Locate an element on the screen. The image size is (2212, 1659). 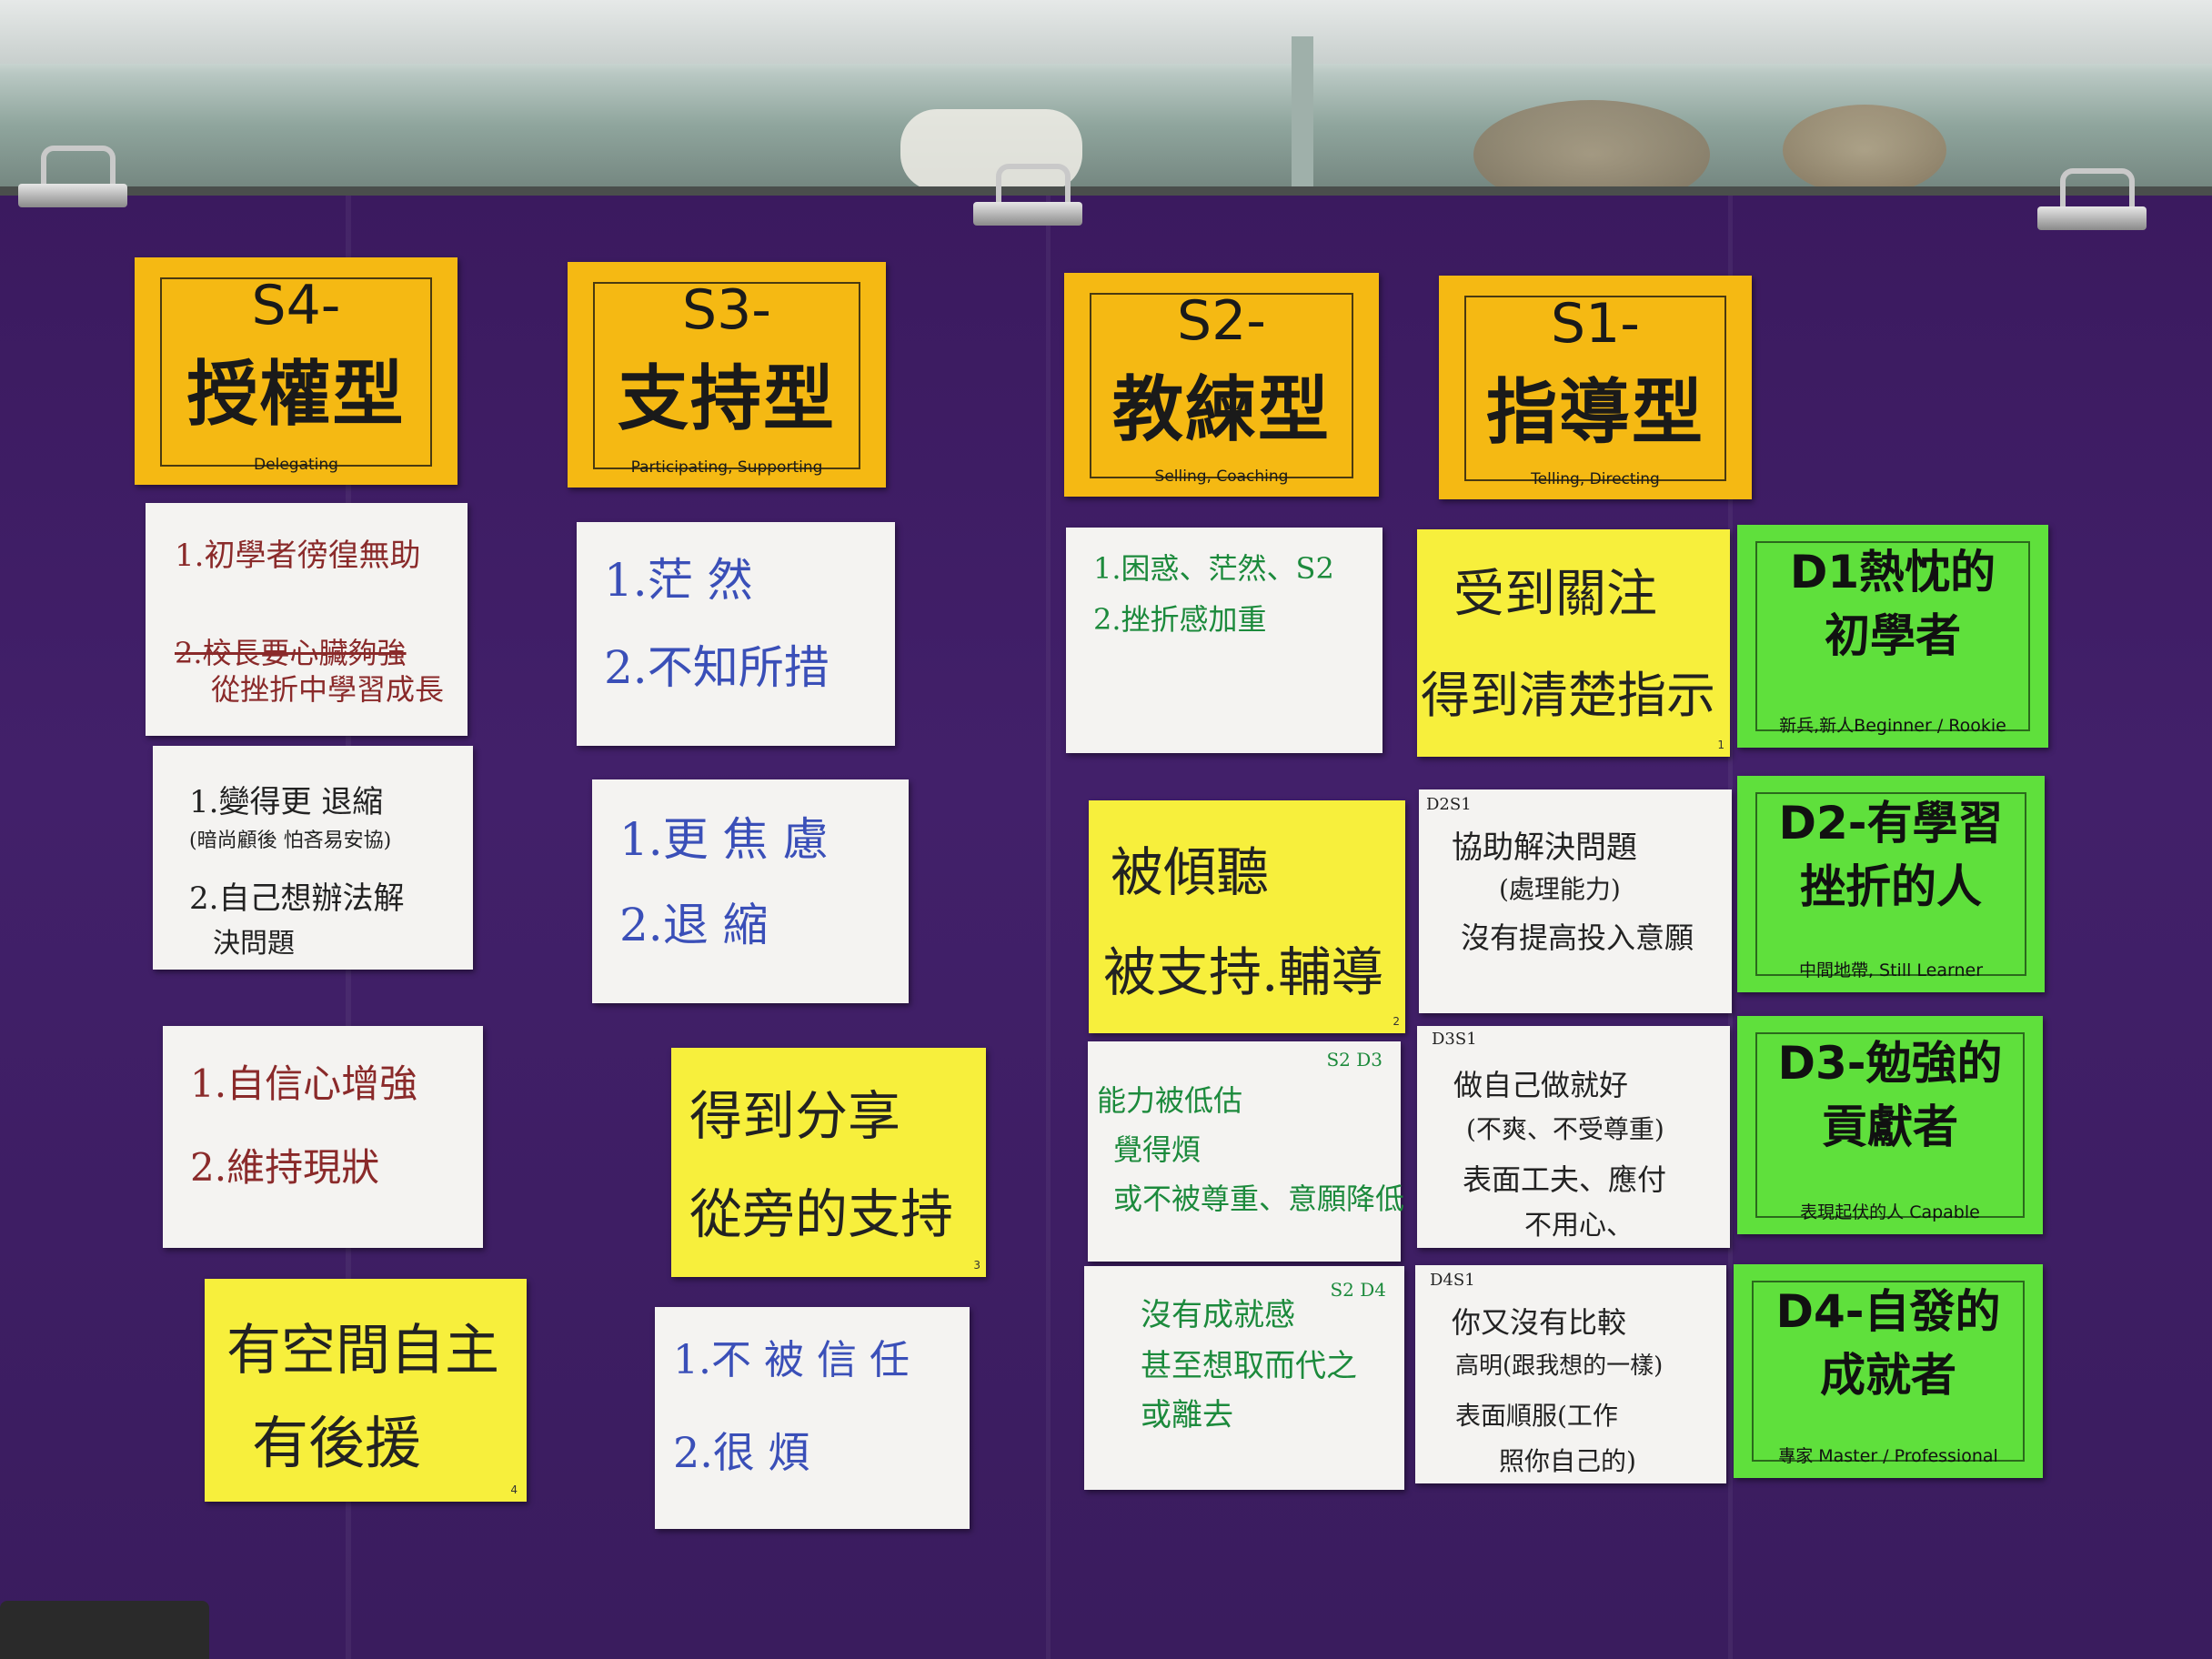
dev-title-line2: 挫折的人 is located at coordinates (1891, 886).